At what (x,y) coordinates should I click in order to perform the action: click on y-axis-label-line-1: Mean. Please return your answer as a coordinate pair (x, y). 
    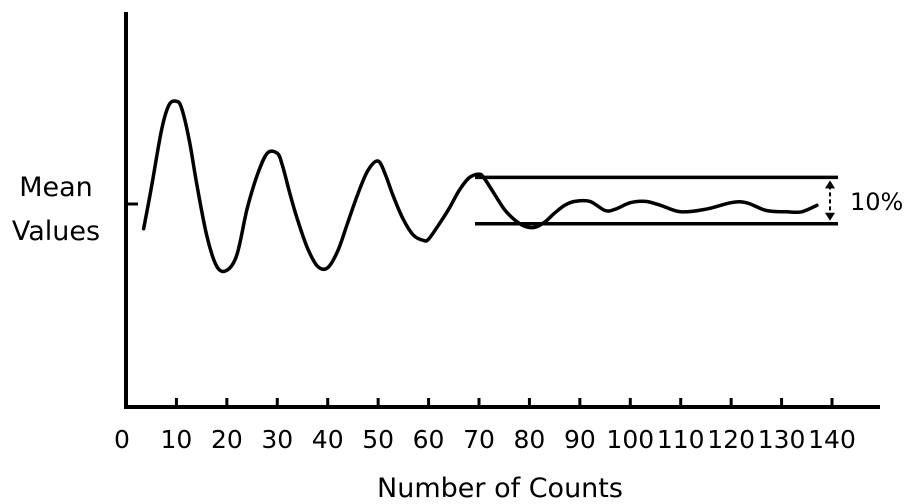
    Looking at the image, I should click on (56, 187).